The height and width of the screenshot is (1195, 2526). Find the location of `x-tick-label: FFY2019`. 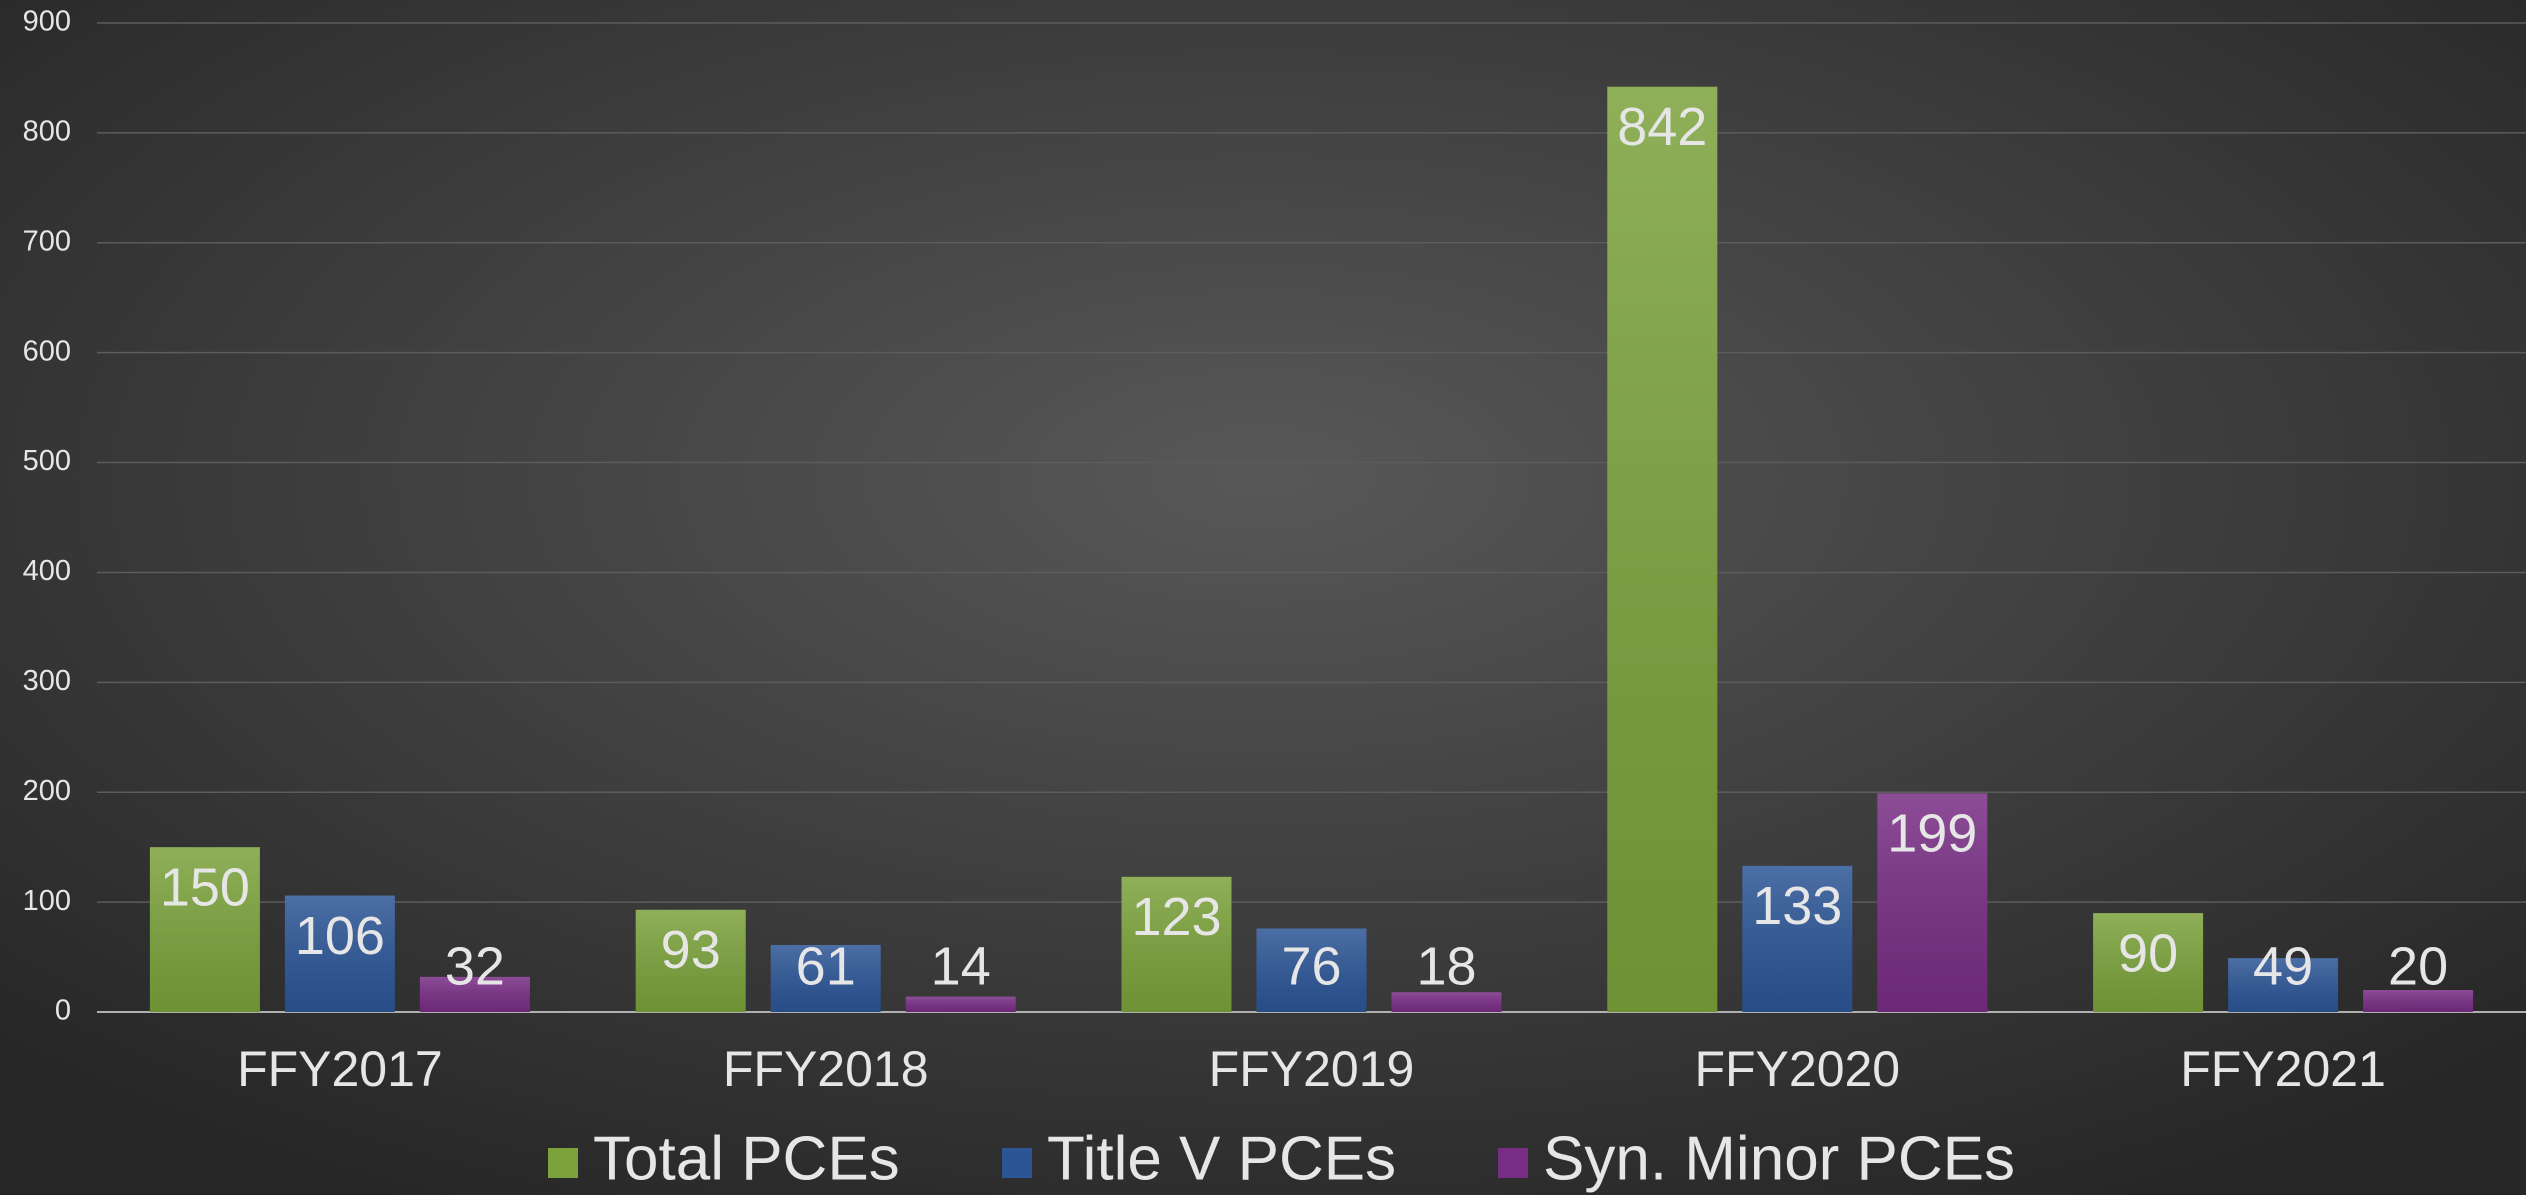

x-tick-label: FFY2019 is located at coordinates (1312, 1069).